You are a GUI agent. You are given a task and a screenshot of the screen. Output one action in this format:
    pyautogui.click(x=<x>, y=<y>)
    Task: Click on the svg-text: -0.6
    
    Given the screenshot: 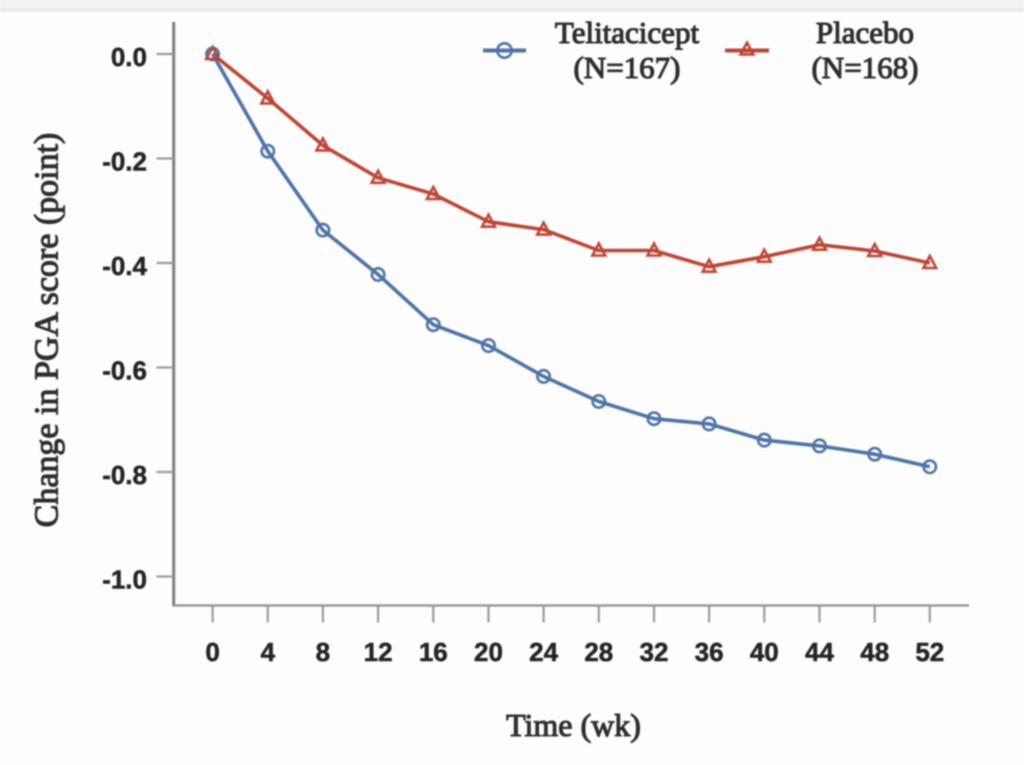 What is the action you would take?
    pyautogui.click(x=124, y=371)
    